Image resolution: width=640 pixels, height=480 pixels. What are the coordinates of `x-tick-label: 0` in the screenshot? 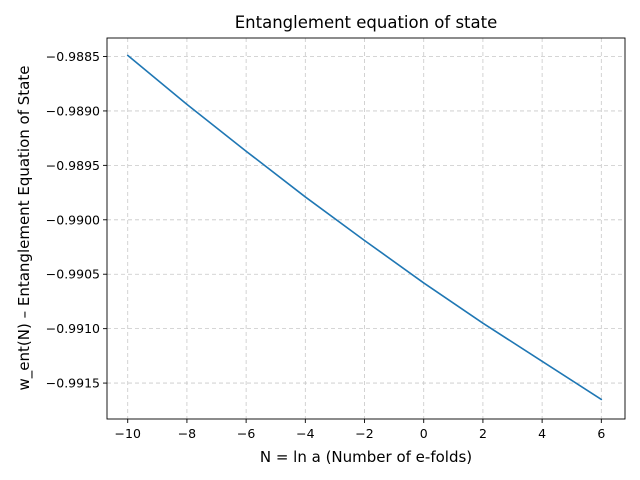 It's located at (424, 433).